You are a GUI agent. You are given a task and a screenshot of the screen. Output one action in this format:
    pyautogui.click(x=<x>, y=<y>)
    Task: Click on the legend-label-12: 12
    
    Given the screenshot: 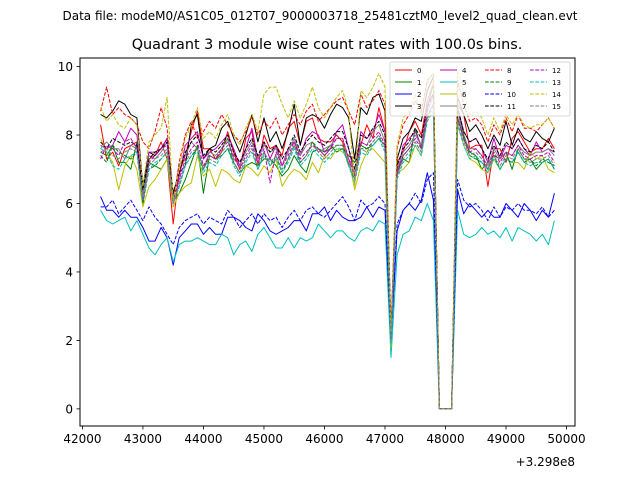 What is the action you would take?
    pyautogui.click(x=556, y=71)
    